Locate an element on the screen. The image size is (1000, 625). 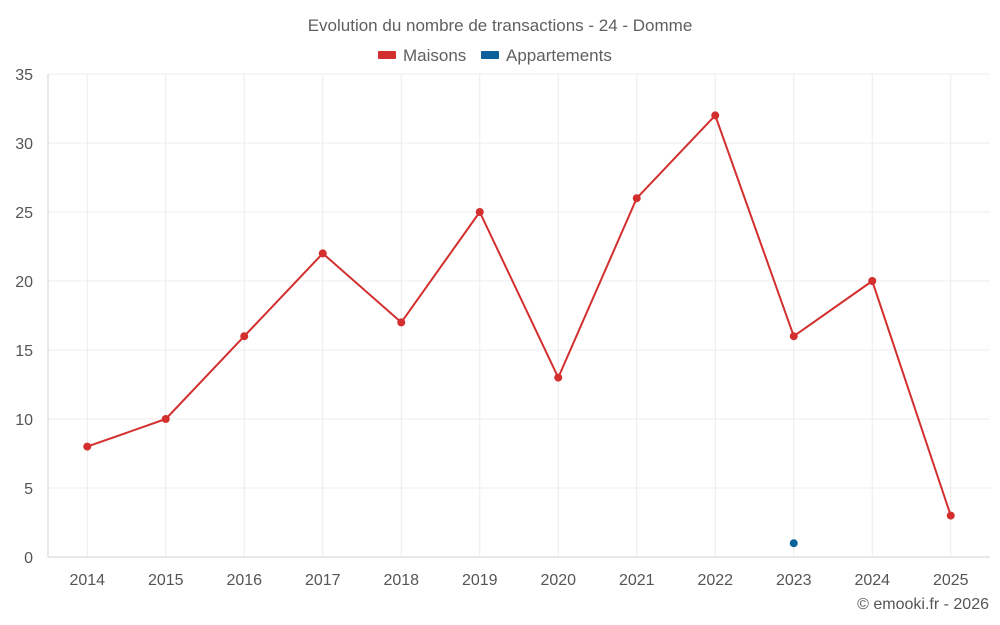
x-tick-label: 2020 is located at coordinates (558, 580).